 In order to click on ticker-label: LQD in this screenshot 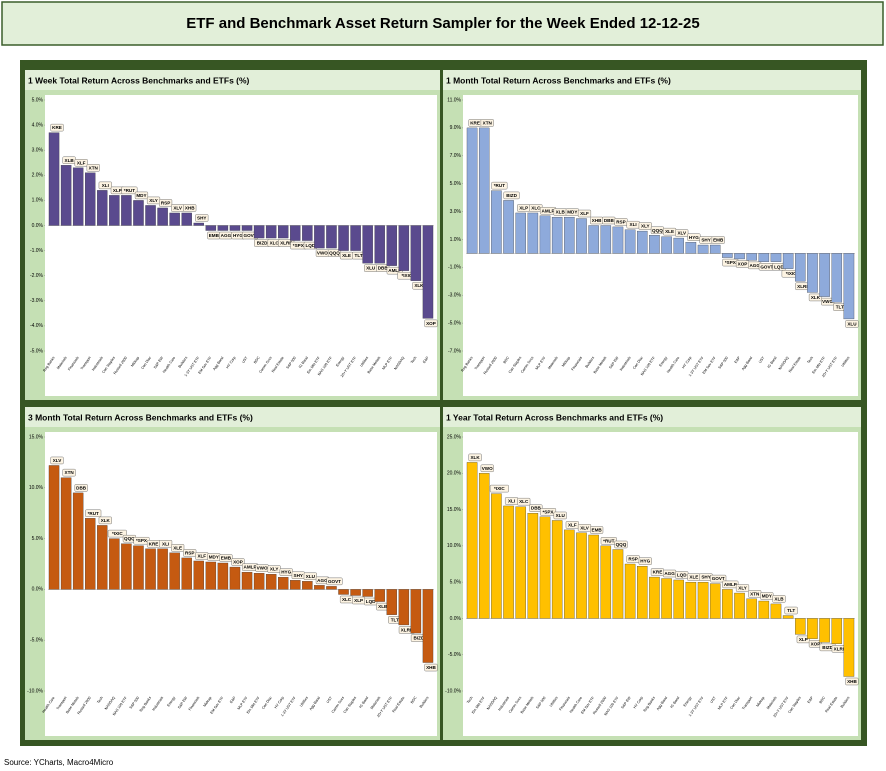, I will do `click(371, 601)`.